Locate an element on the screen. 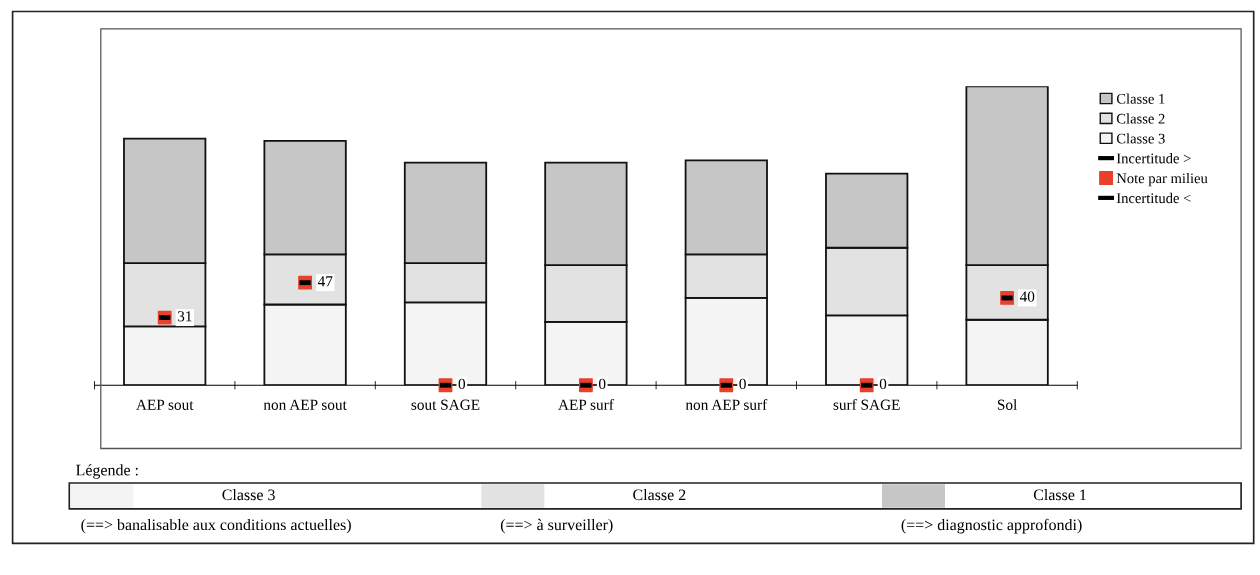 Image resolution: width=1260 pixels, height=575 pixels. x-tick-label: surf SAGE is located at coordinates (866, 404).